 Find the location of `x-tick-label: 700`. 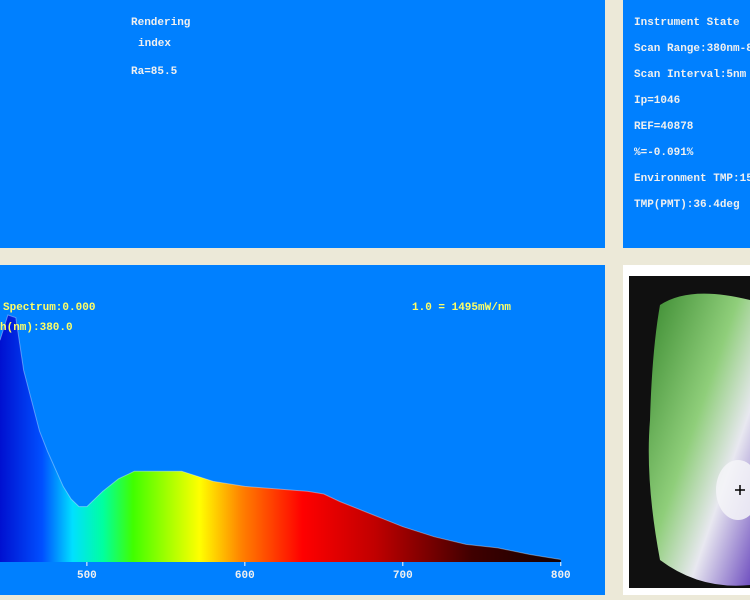

x-tick-label: 700 is located at coordinates (403, 576).